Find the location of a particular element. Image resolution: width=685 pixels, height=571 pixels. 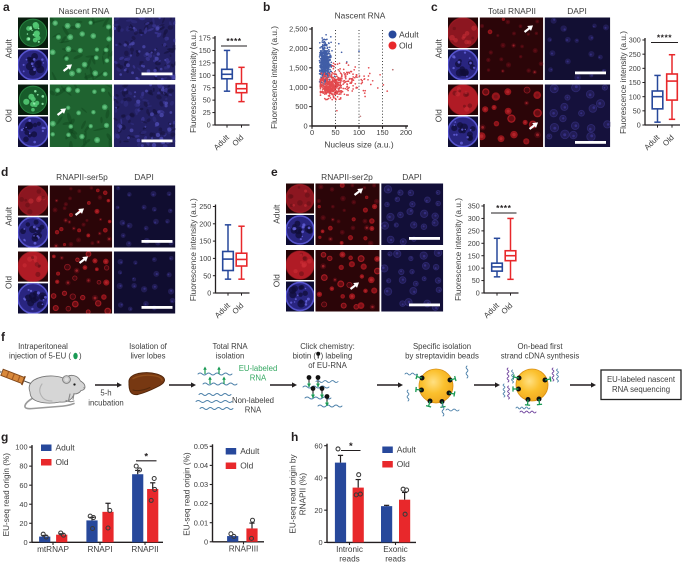

svg-text: injection of 5-EU ( is located at coordinates (40, 356).